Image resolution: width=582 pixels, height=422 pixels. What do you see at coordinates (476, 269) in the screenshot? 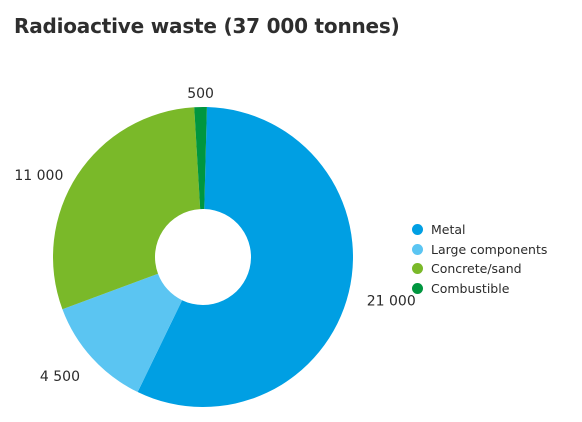
I see `legend-label: Concrete/sand` at bounding box center [476, 269].